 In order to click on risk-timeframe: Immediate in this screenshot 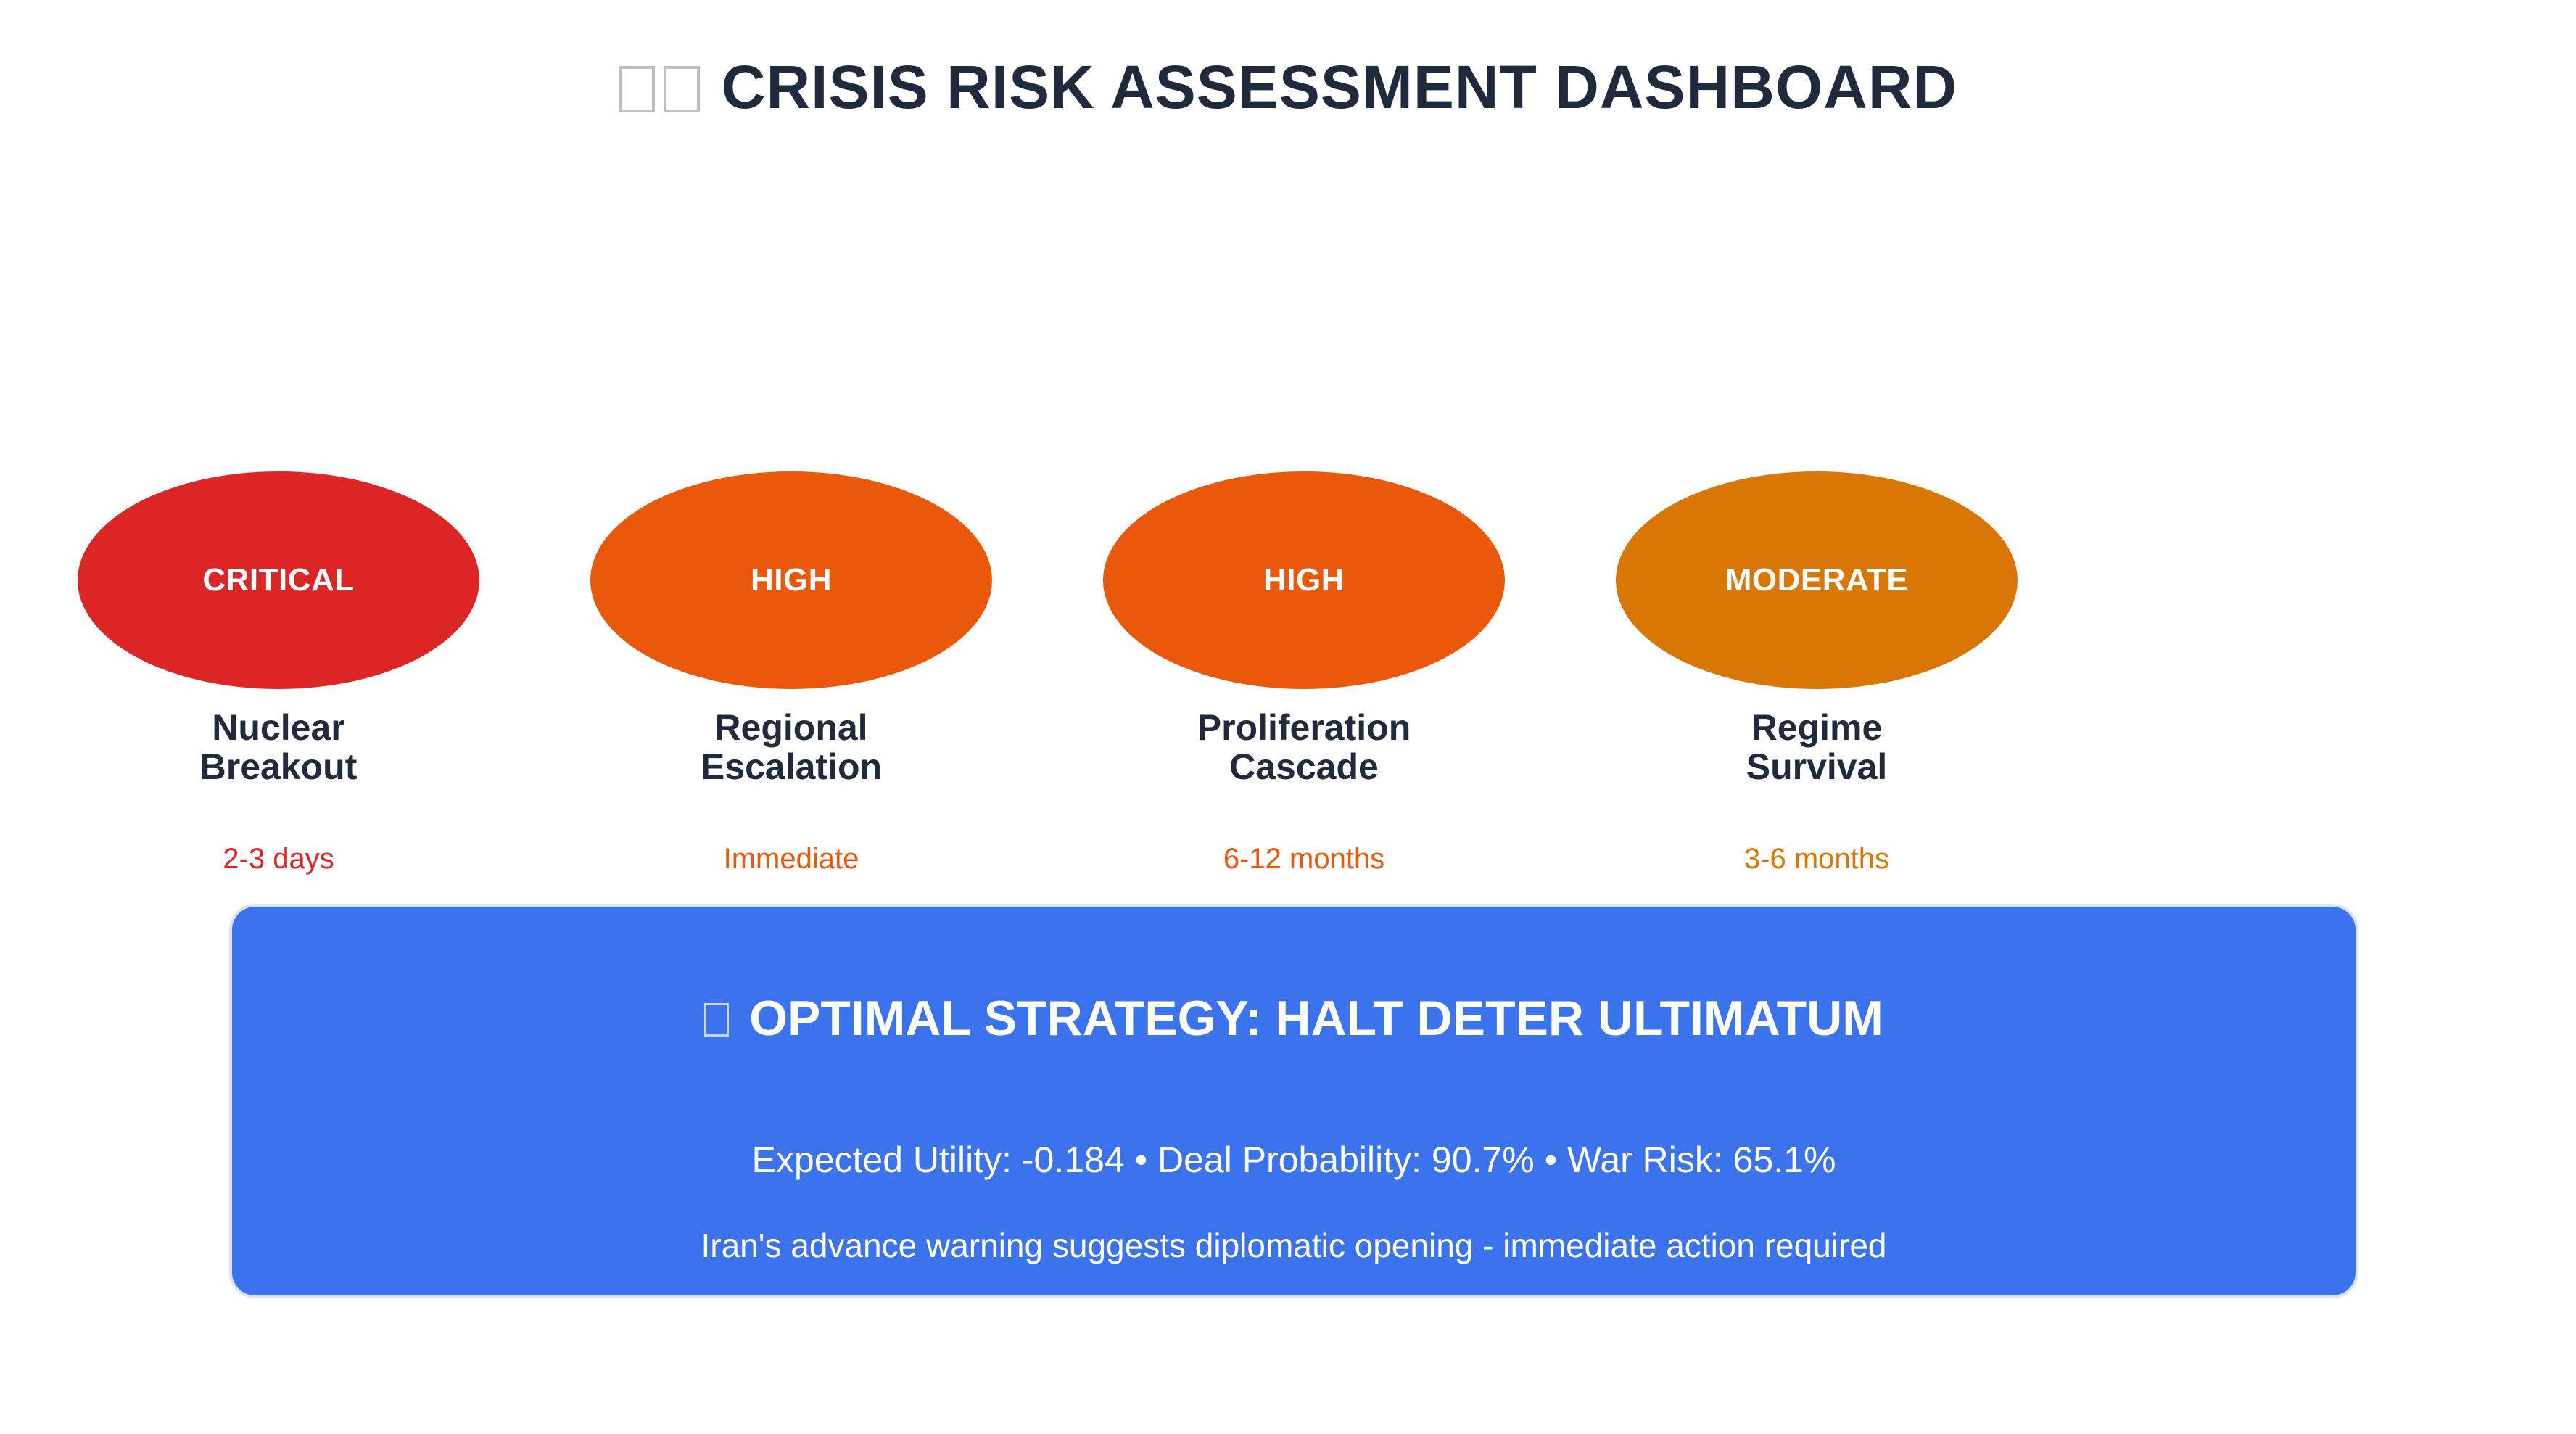, I will do `click(791, 859)`.